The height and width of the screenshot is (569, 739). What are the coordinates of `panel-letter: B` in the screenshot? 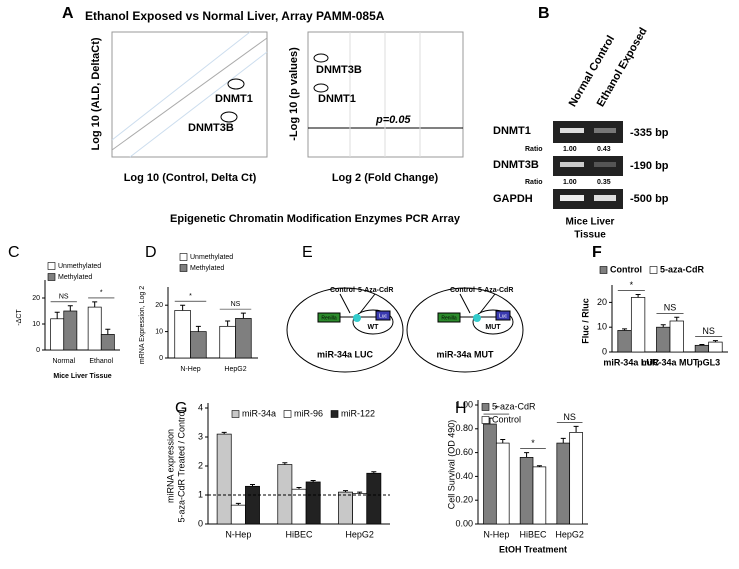 It's located at (544, 13).